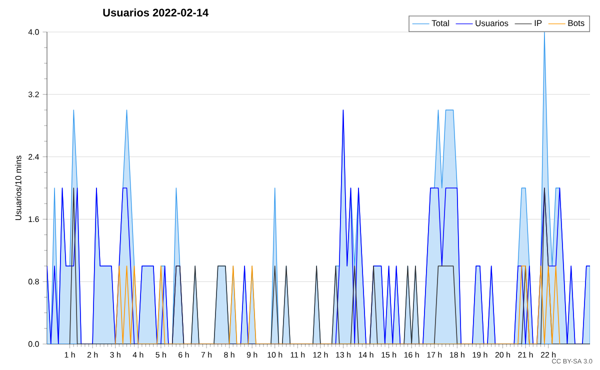 This screenshot has height=370, width=600. What do you see at coordinates (538, 23) in the screenshot?
I see `legend-label: IP` at bounding box center [538, 23].